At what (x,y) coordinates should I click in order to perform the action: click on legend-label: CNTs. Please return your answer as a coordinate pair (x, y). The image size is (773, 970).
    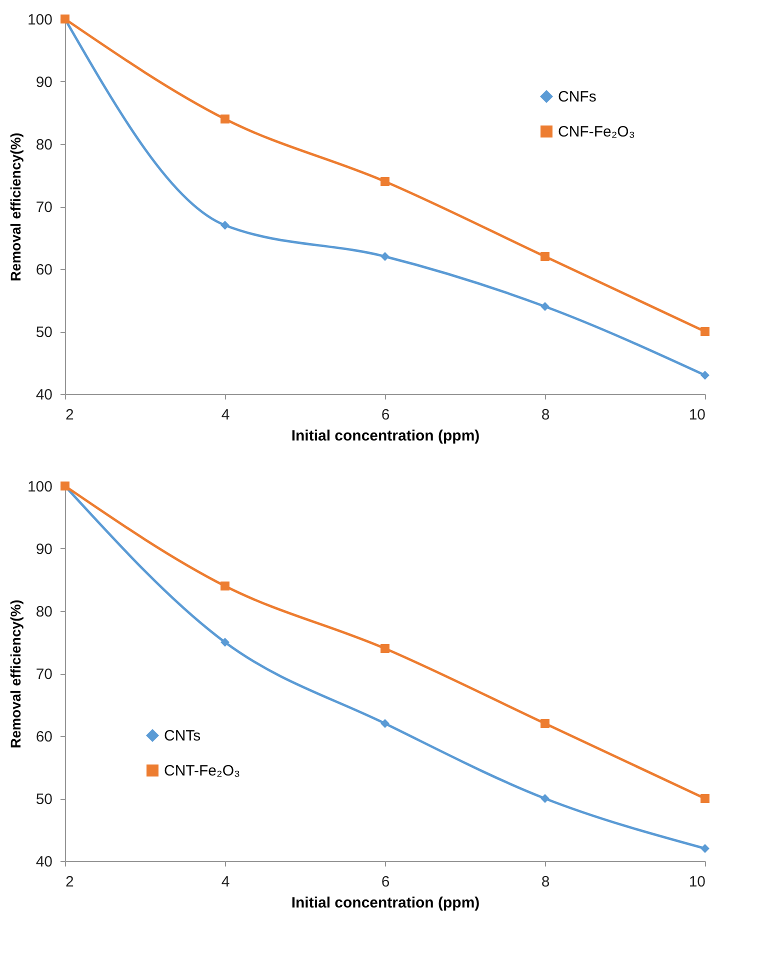
    Looking at the image, I should click on (182, 736).